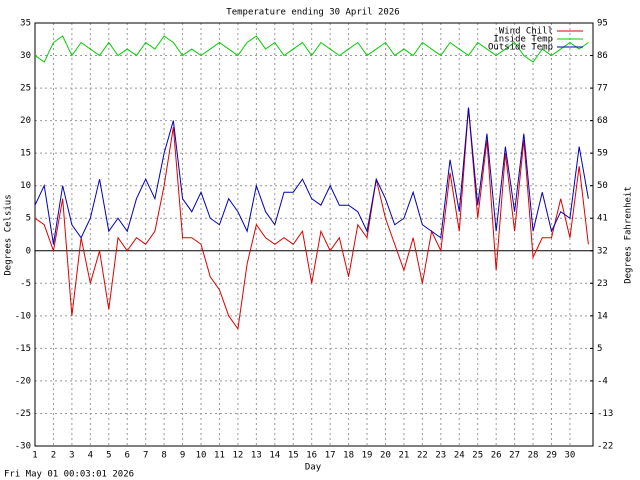  I want to click on y2-tick-label: 14, so click(602, 316).